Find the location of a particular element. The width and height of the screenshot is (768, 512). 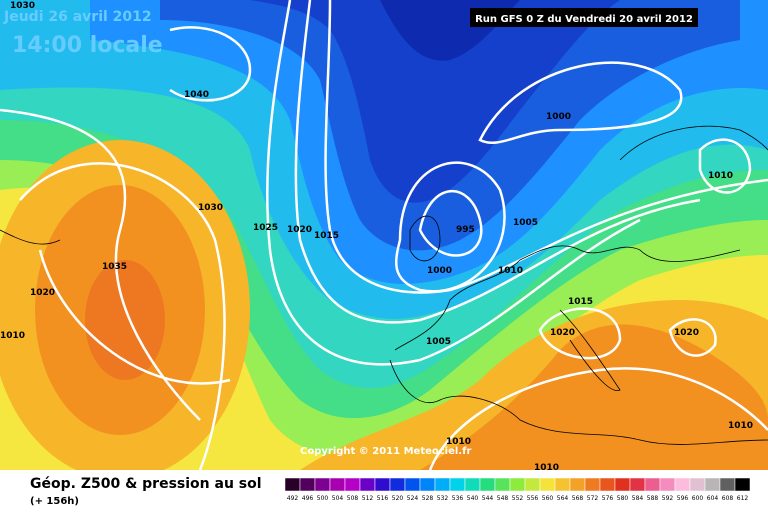

scale-label: 564 is located at coordinates (563, 498).